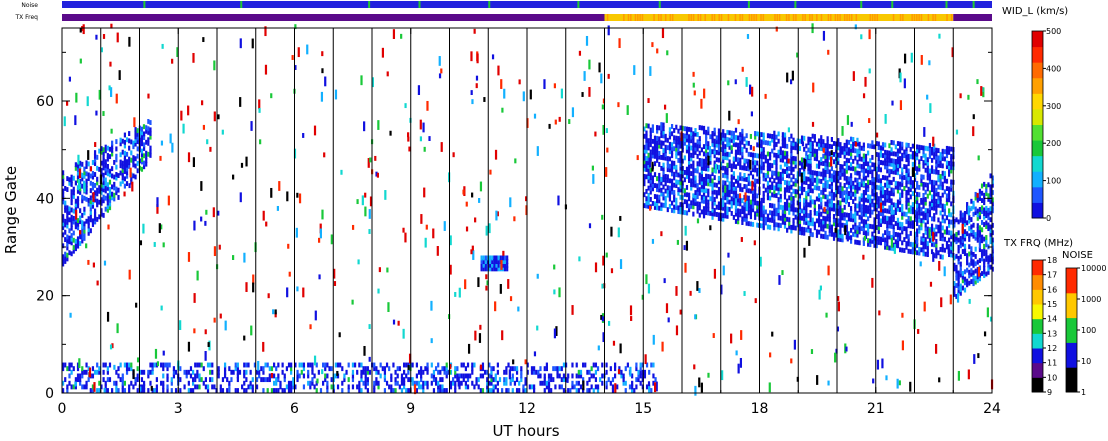 This screenshot has width=1108, height=441. What do you see at coordinates (26, 17) in the screenshot?
I see `strip-label-txfreq: TX Freq` at bounding box center [26, 17].